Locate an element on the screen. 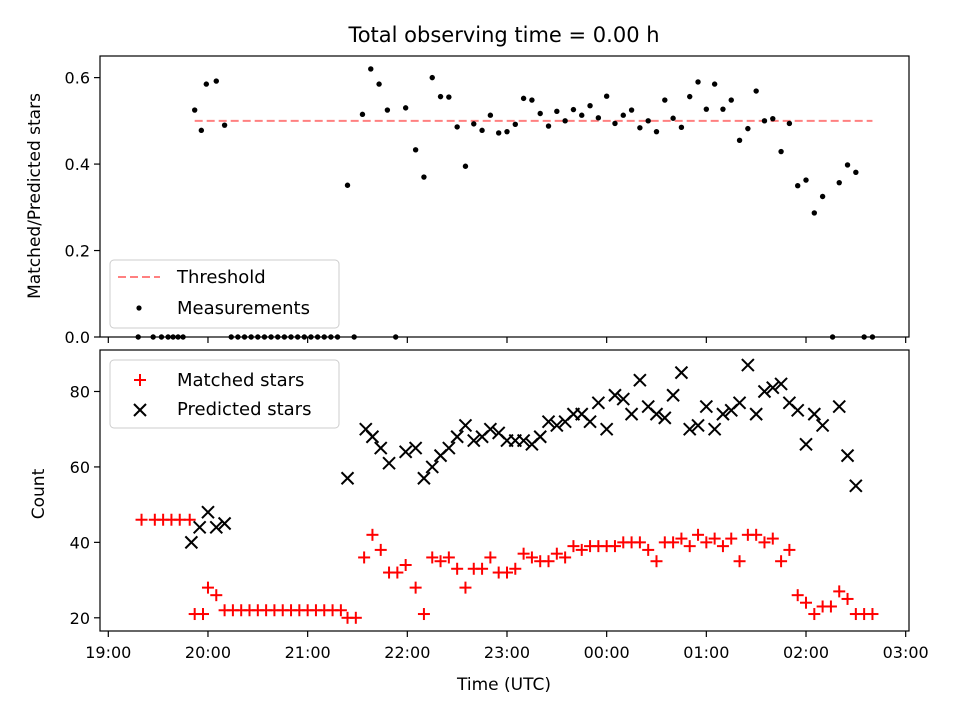  bottom-y-ticks: 20 40 60 80 is located at coordinates (85, 505).